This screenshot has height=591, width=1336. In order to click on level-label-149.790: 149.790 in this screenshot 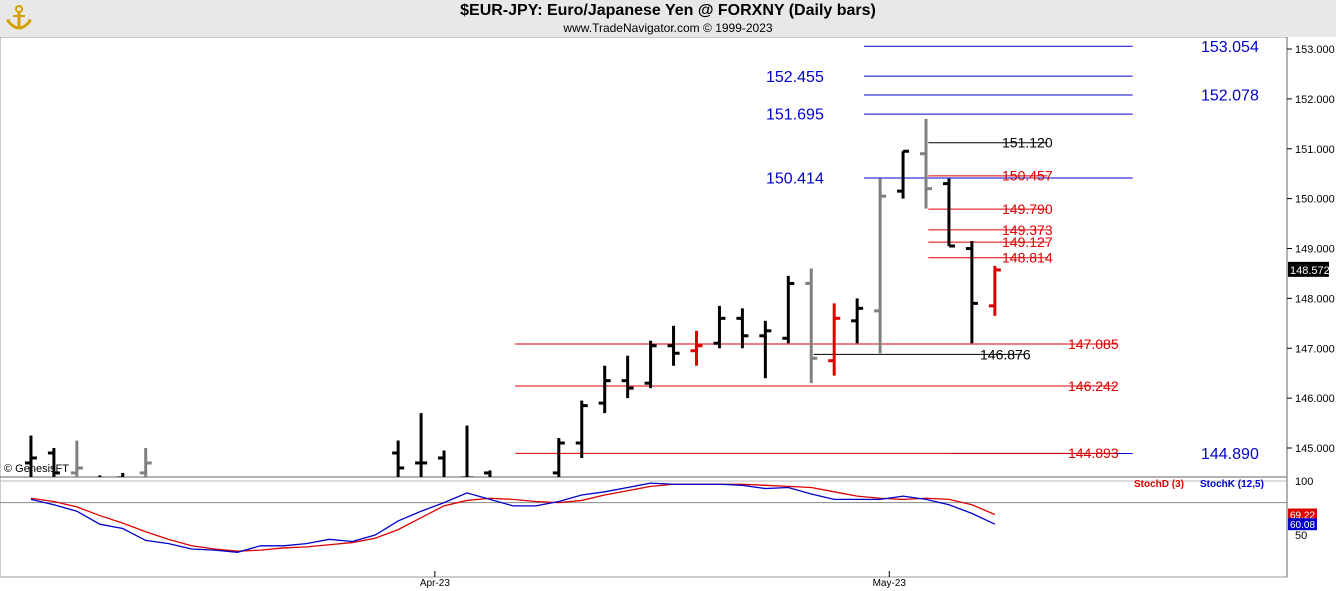, I will do `click(1027, 209)`.